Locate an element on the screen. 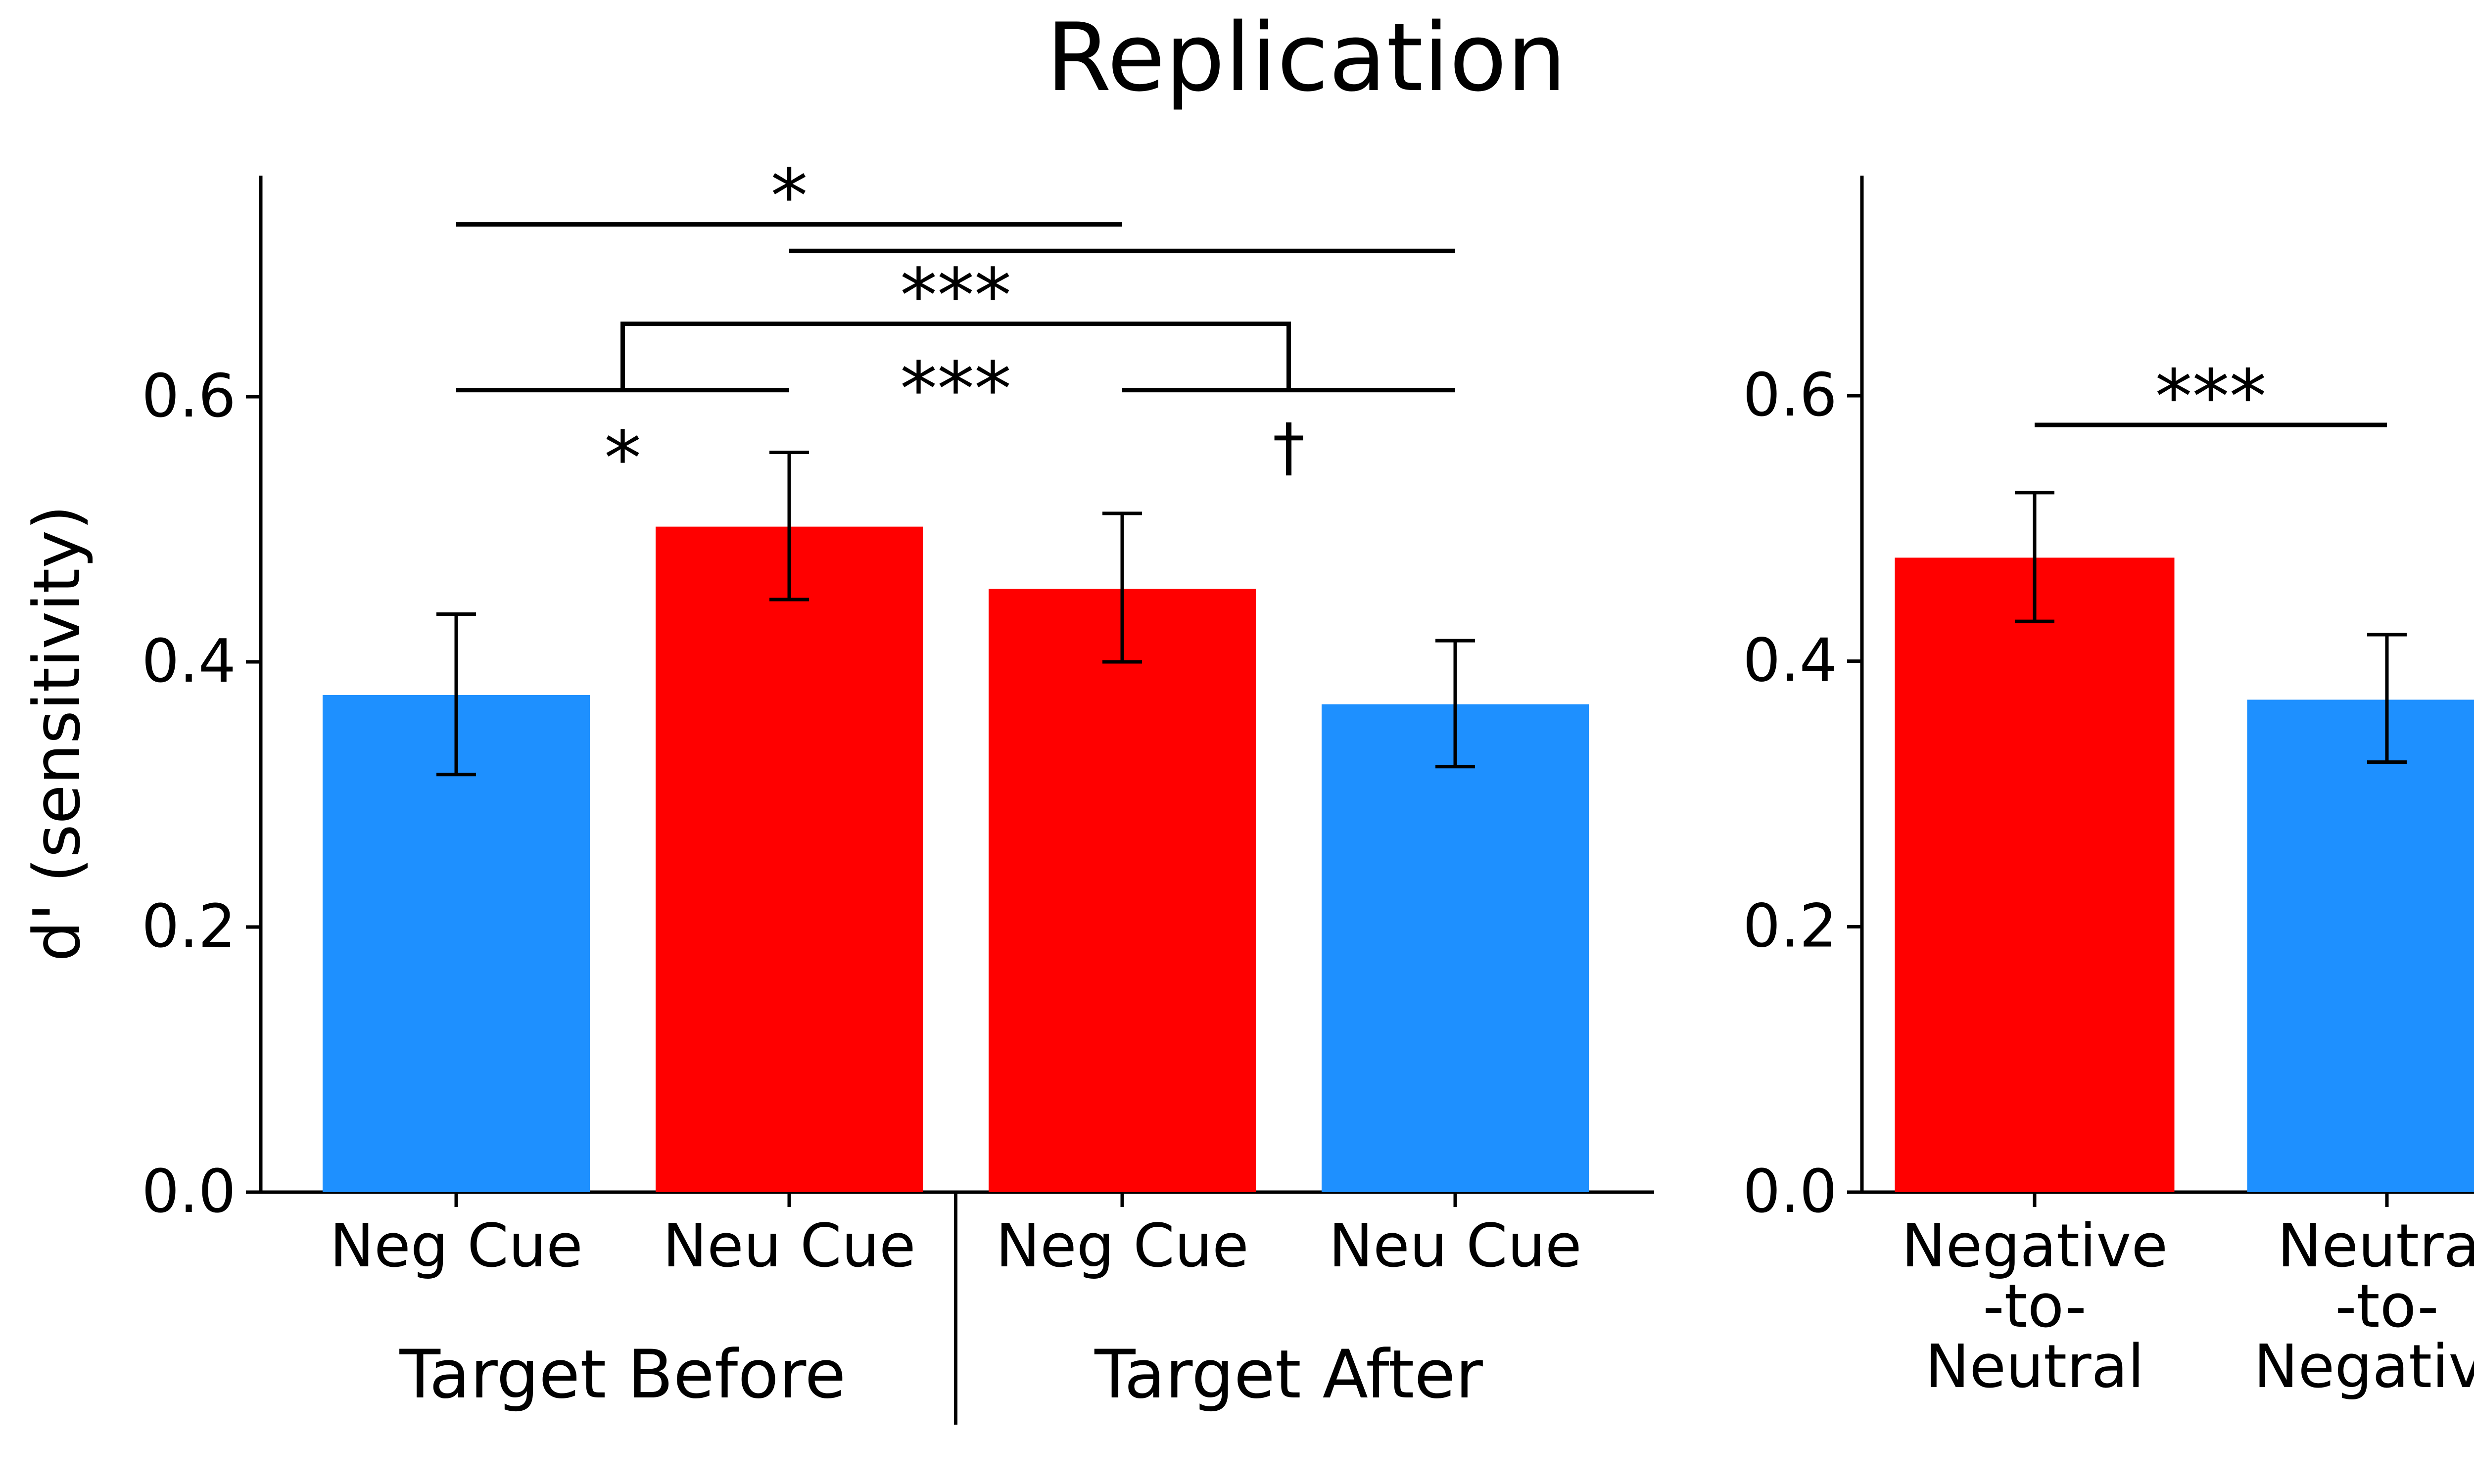  sig-label-0-2: * is located at coordinates (789, 197).